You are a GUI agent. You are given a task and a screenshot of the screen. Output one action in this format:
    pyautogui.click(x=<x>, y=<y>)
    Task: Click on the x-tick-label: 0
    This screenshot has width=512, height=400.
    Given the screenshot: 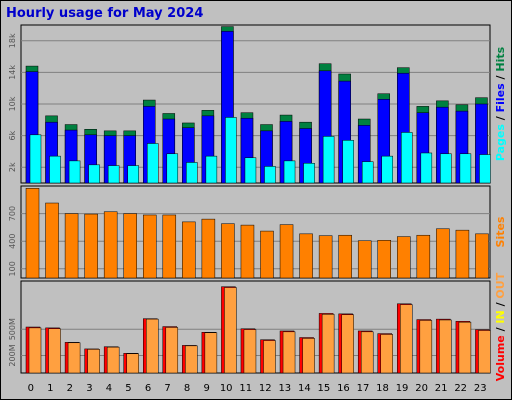 What is the action you would take?
    pyautogui.click(x=31, y=388)
    